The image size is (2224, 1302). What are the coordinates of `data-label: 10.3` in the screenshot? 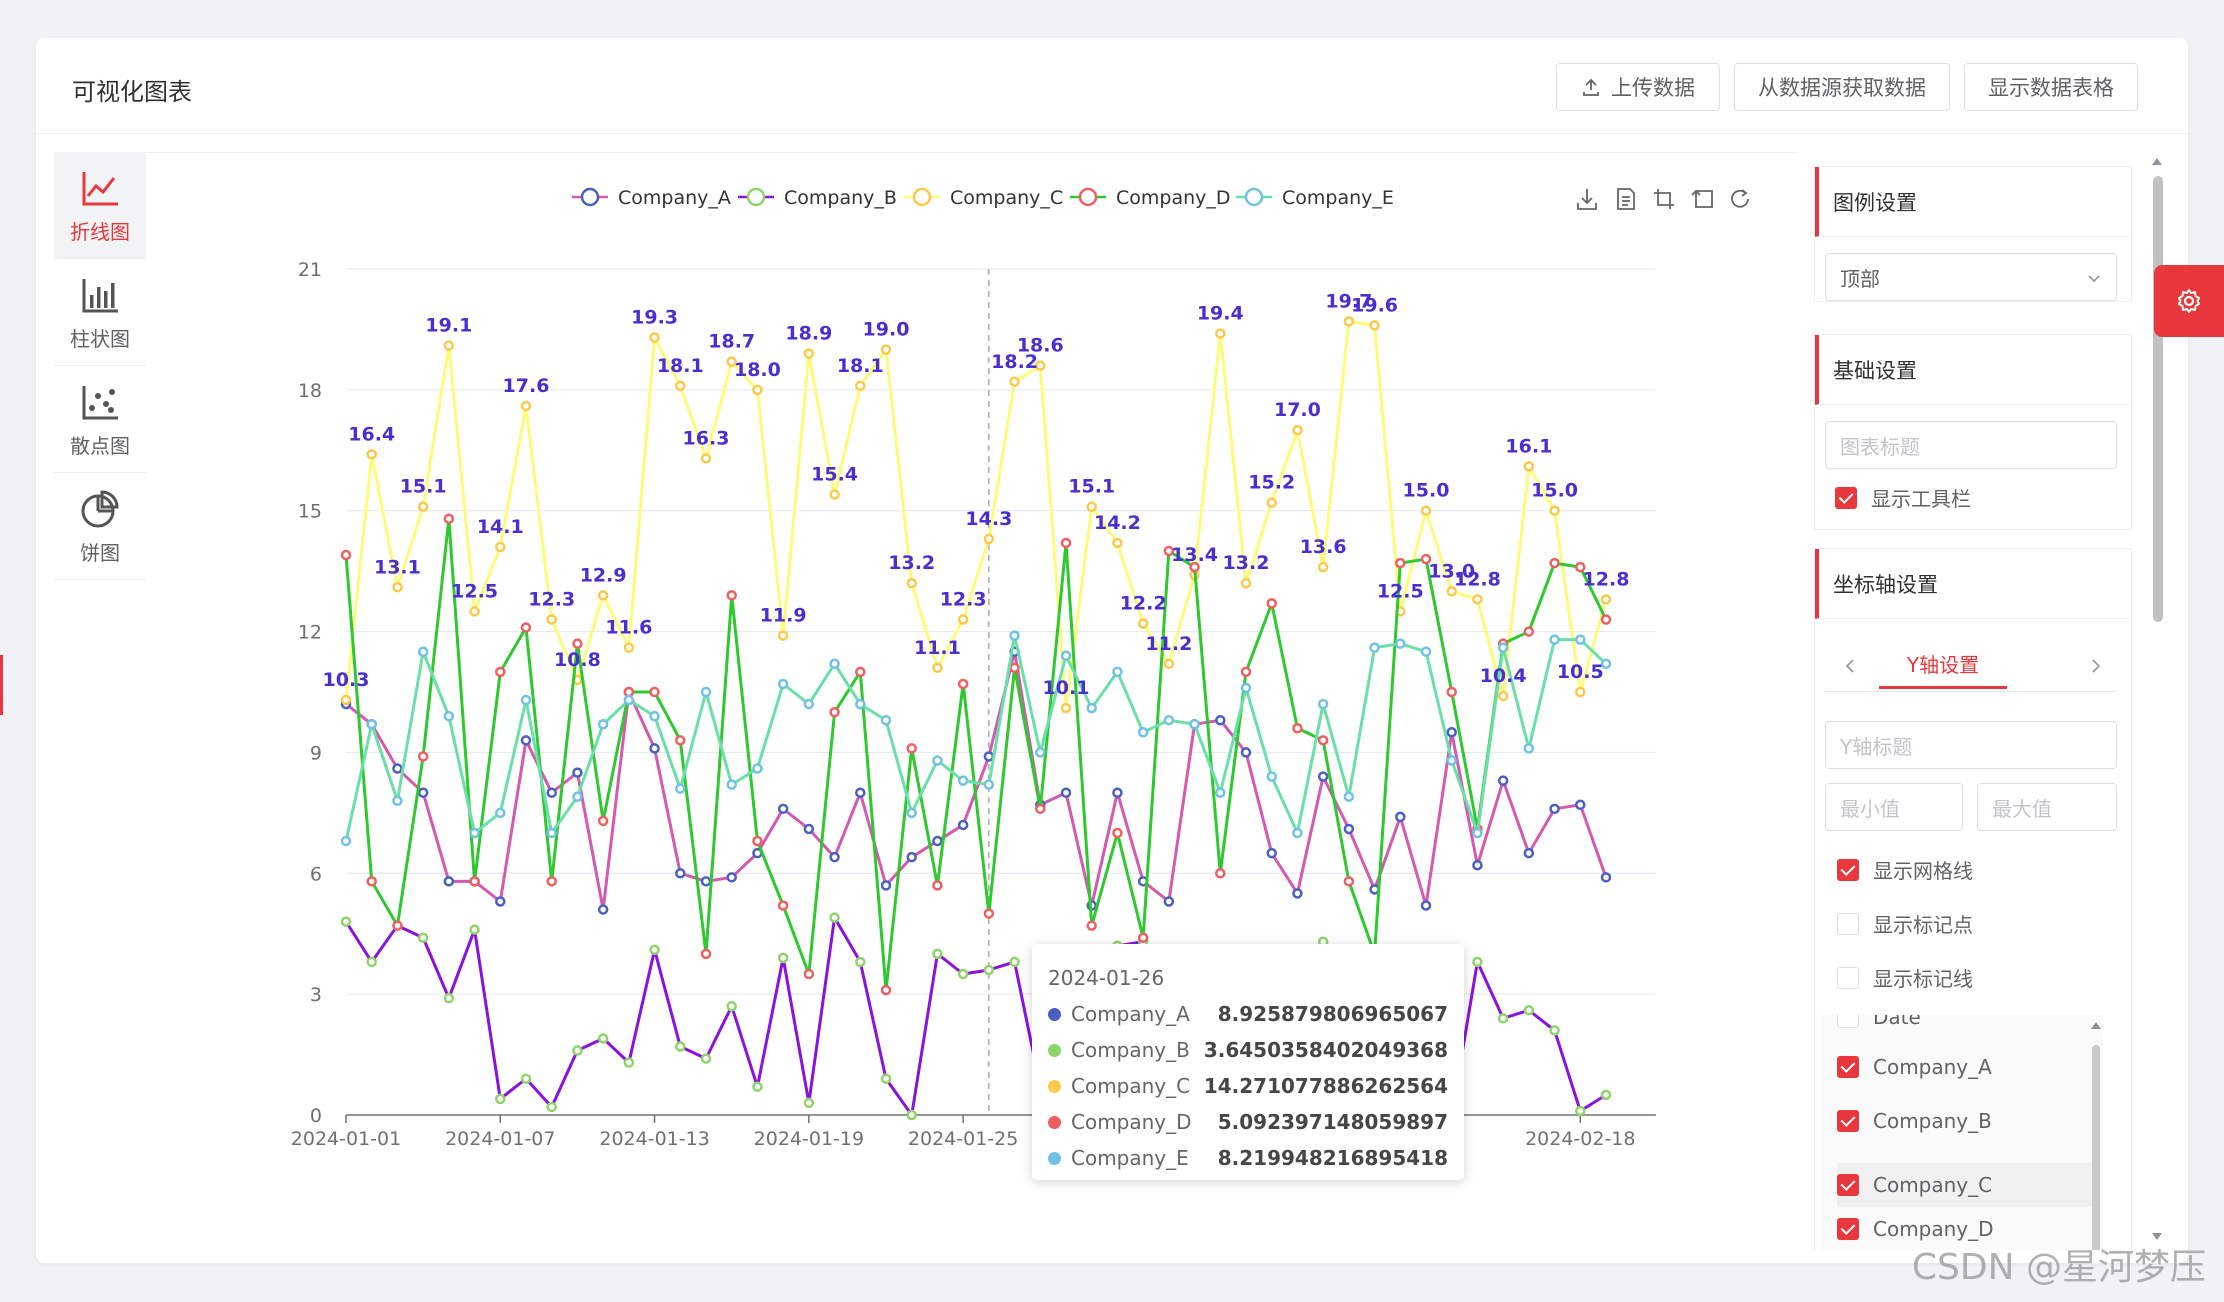 It's located at (346, 680).